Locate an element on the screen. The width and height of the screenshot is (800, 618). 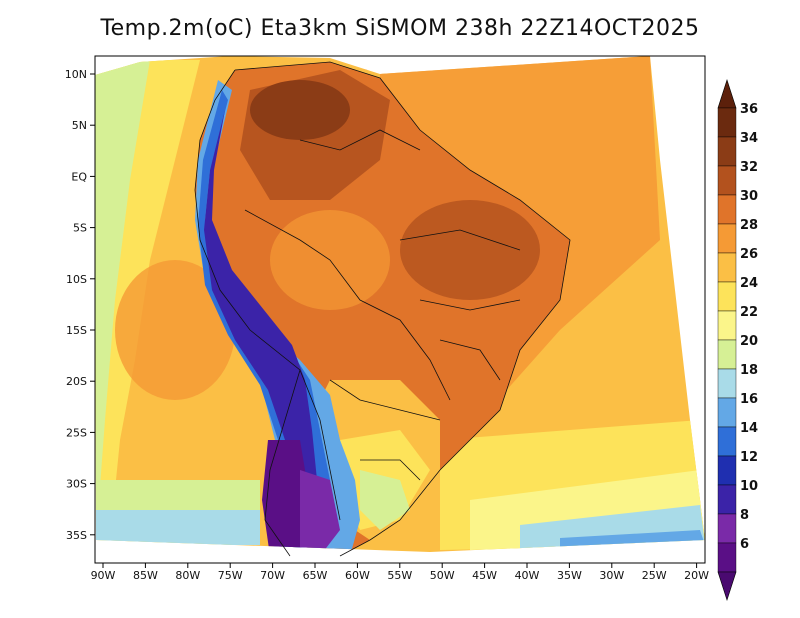
colorbar-label: 10 is located at coordinates (749, 486).